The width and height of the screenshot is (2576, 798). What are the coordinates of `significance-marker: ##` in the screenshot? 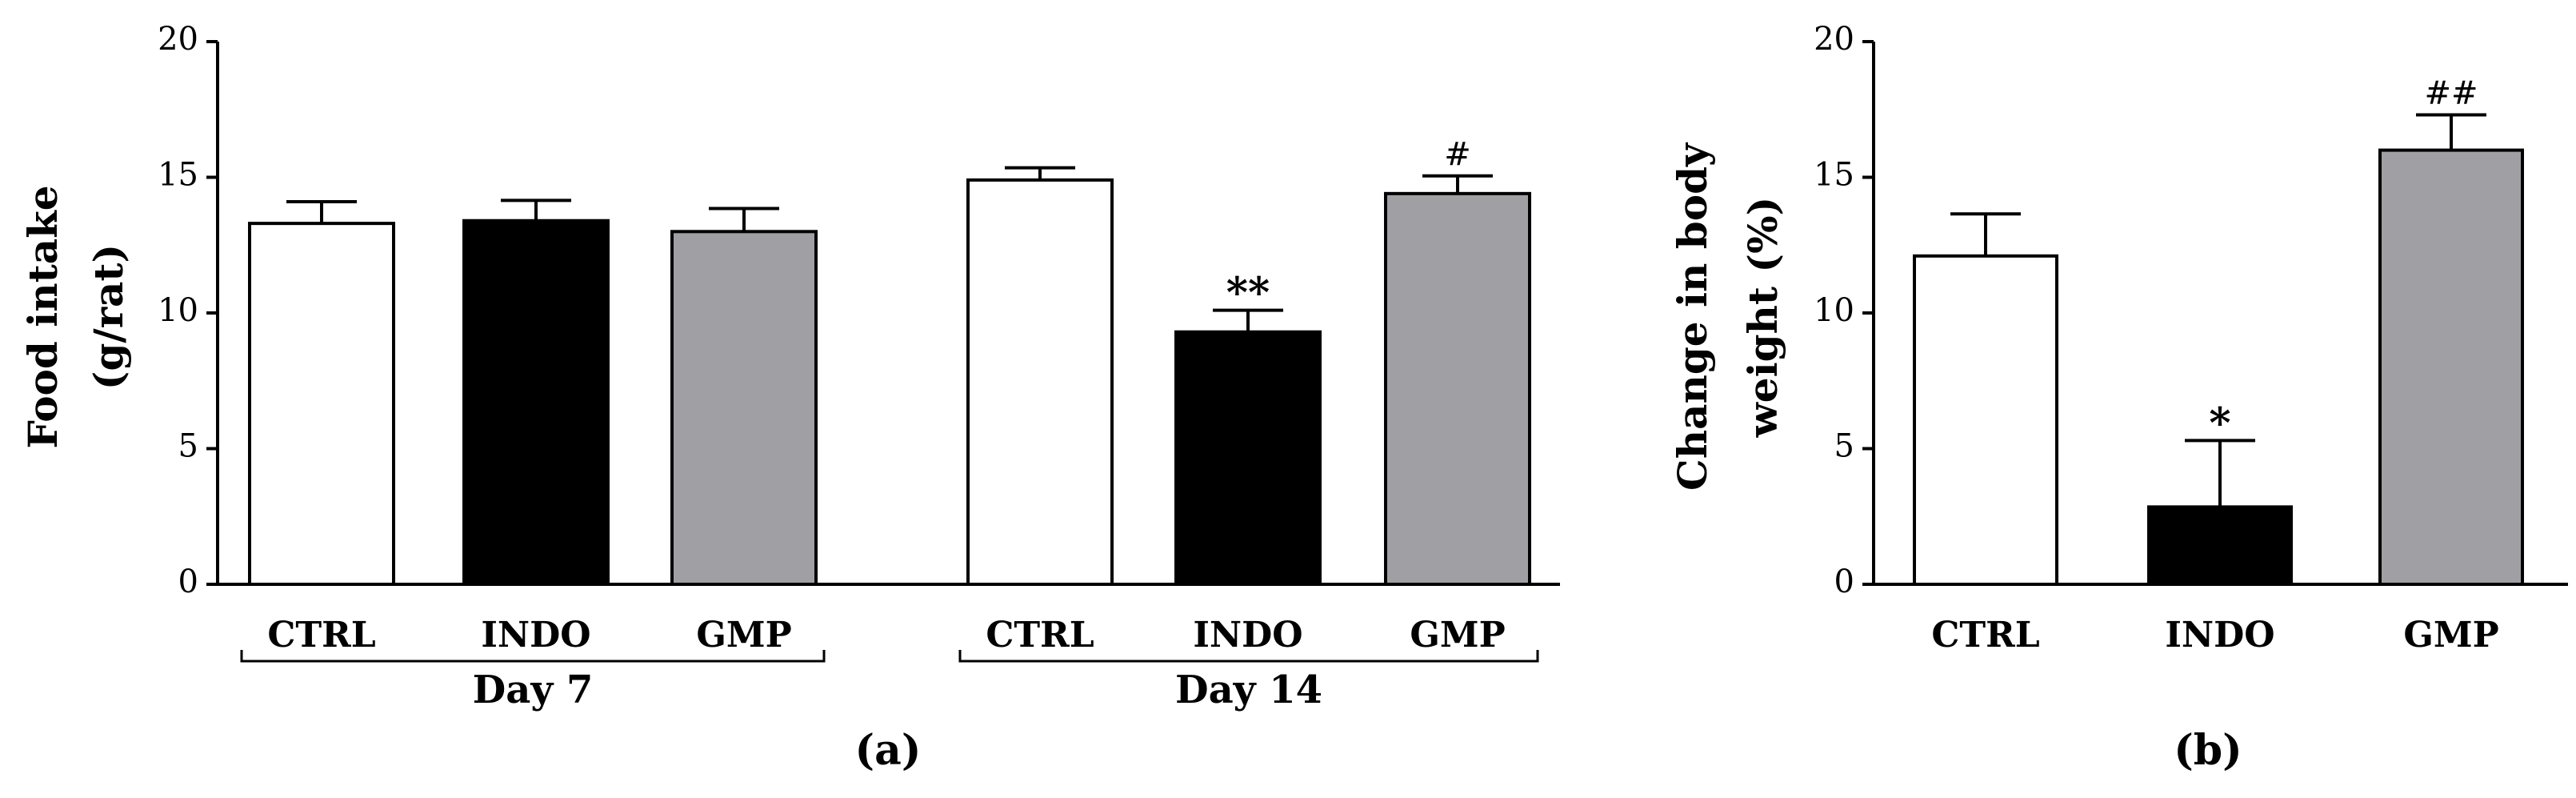 It's located at (2451, 93).